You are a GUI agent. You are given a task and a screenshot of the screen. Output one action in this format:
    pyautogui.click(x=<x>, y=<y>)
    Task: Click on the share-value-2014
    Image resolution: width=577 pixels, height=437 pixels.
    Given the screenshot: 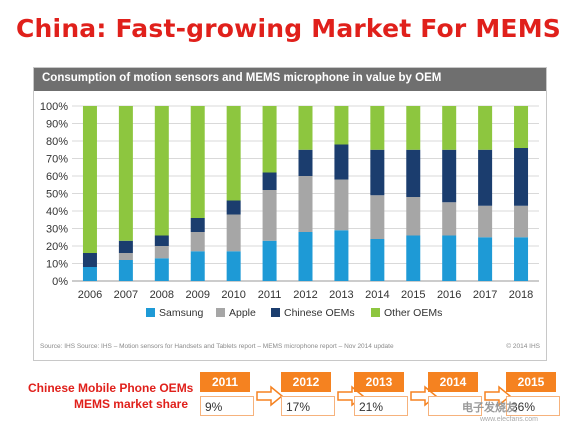 What is the action you would take?
    pyautogui.click(x=455, y=406)
    